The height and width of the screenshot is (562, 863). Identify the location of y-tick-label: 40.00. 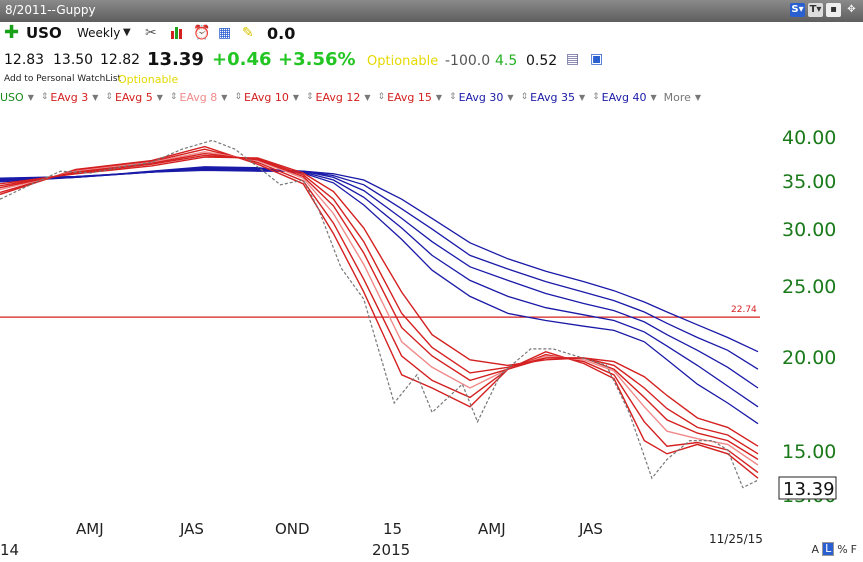
(809, 138).